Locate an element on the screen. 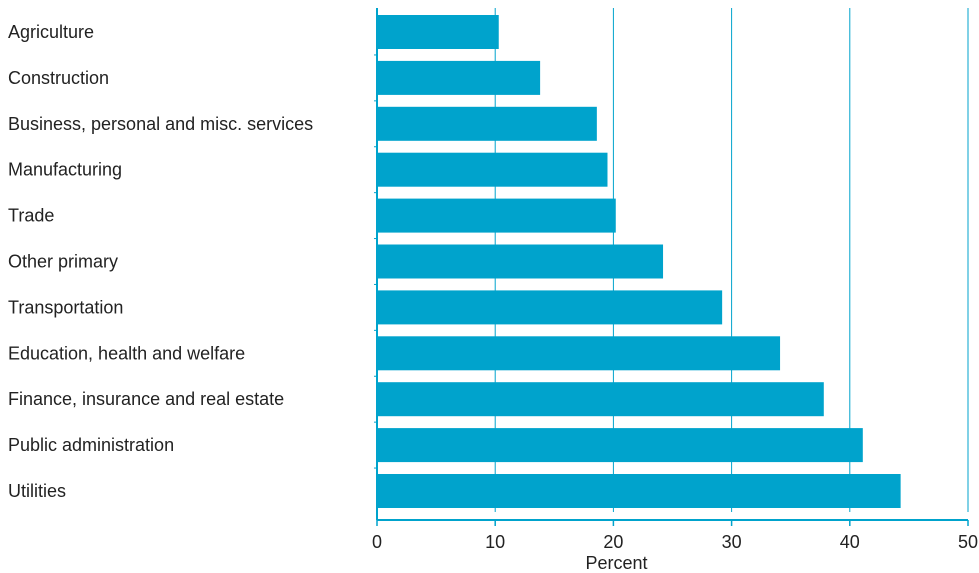  x-tick-label-20: 20 is located at coordinates (613, 542).